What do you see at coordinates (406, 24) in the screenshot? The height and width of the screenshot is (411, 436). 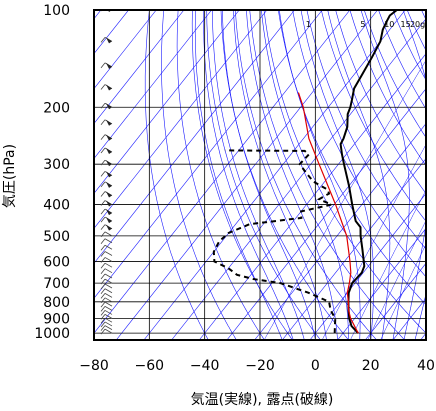 I see `mixing-ratio-label: 15` at bounding box center [406, 24].